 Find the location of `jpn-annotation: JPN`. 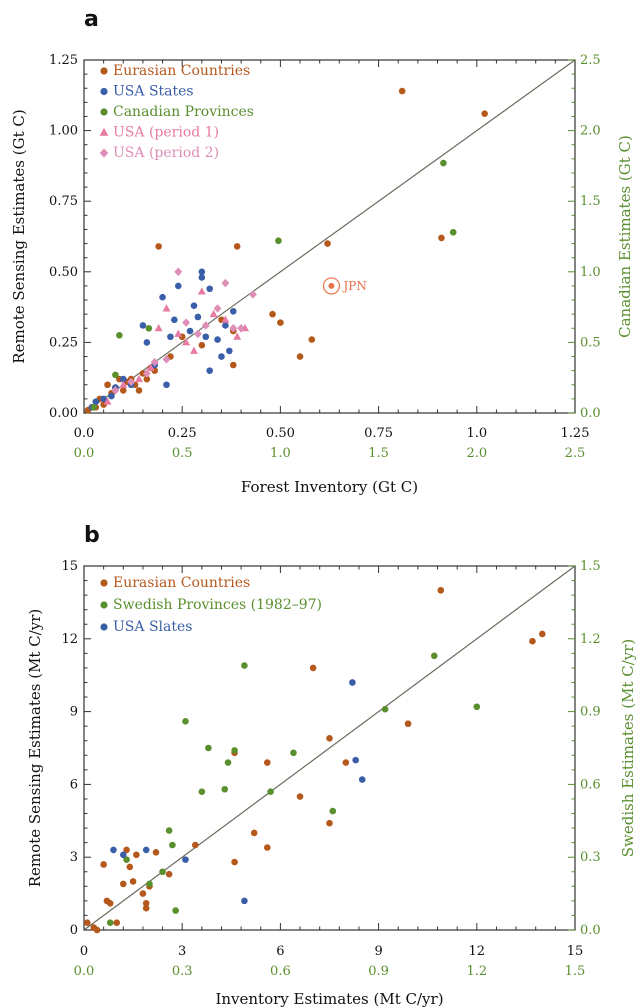

jpn-annotation: JPN is located at coordinates (353, 286).